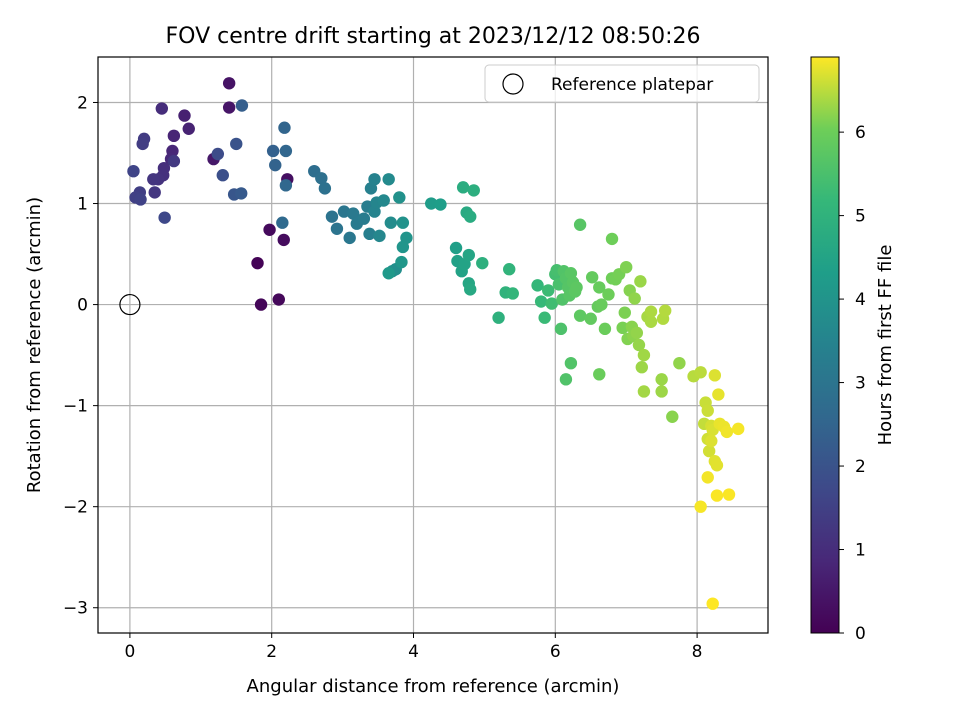 This screenshot has width=960, height=720. I want to click on colorbar-gradient, so click(825, 345).